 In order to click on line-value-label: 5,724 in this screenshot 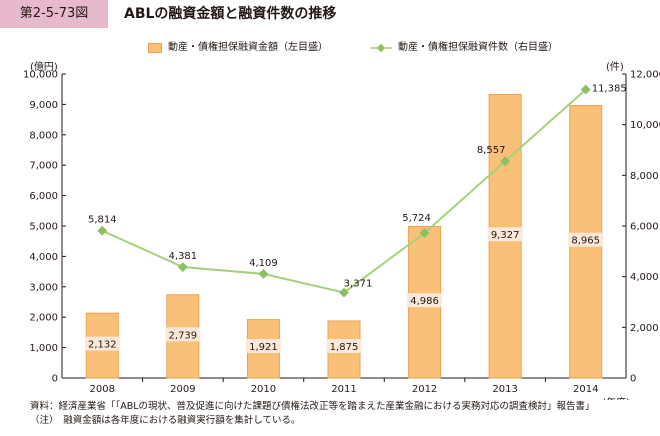, I will do `click(416, 218)`.